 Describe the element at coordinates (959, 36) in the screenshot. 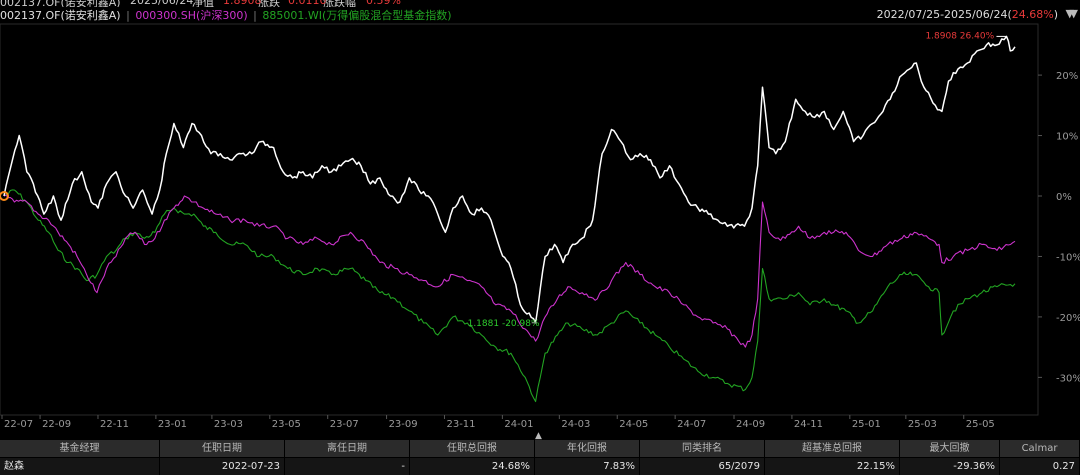

I see `annotation-label: 1.8908 26.40%` at that location.